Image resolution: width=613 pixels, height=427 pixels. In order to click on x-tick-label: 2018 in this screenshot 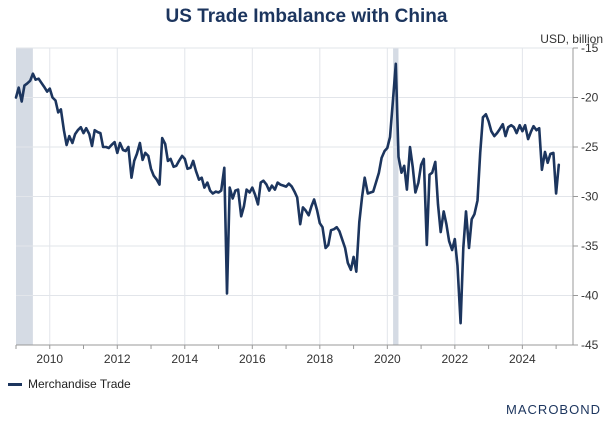, I will do `click(319, 359)`.